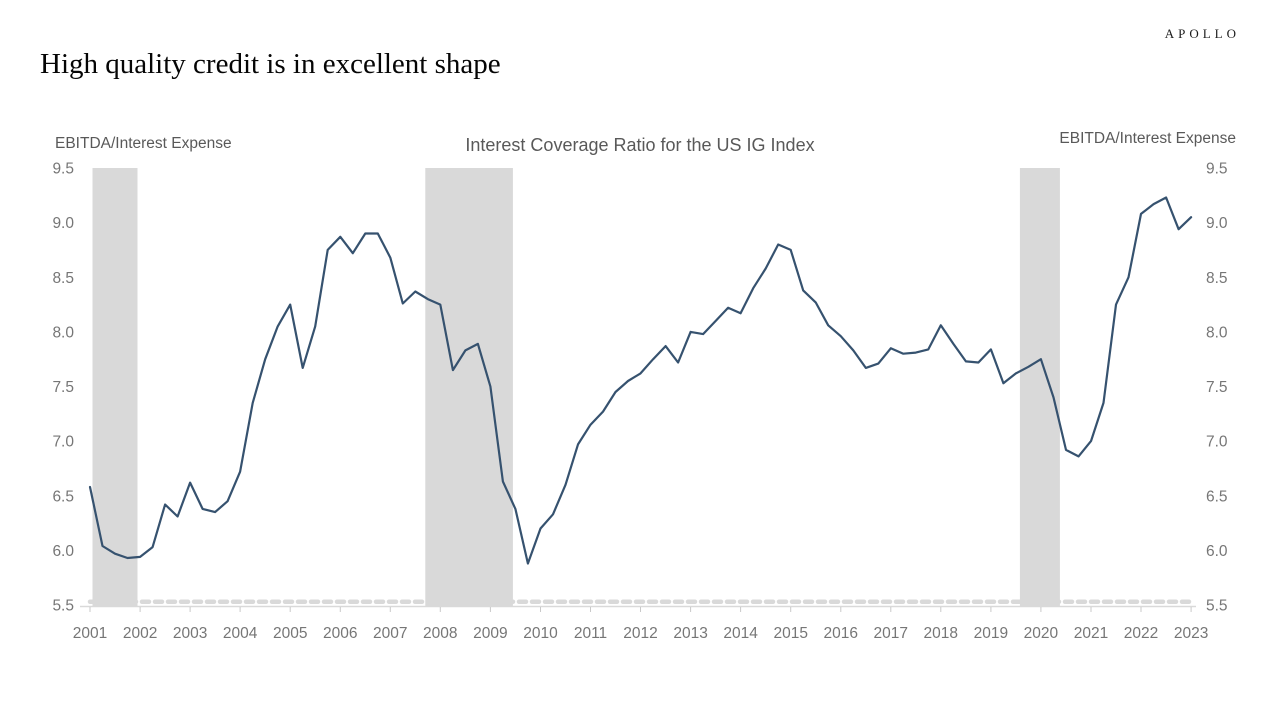  Describe the element at coordinates (140, 633) in the screenshot. I see `x-tick-label: 2002` at that location.